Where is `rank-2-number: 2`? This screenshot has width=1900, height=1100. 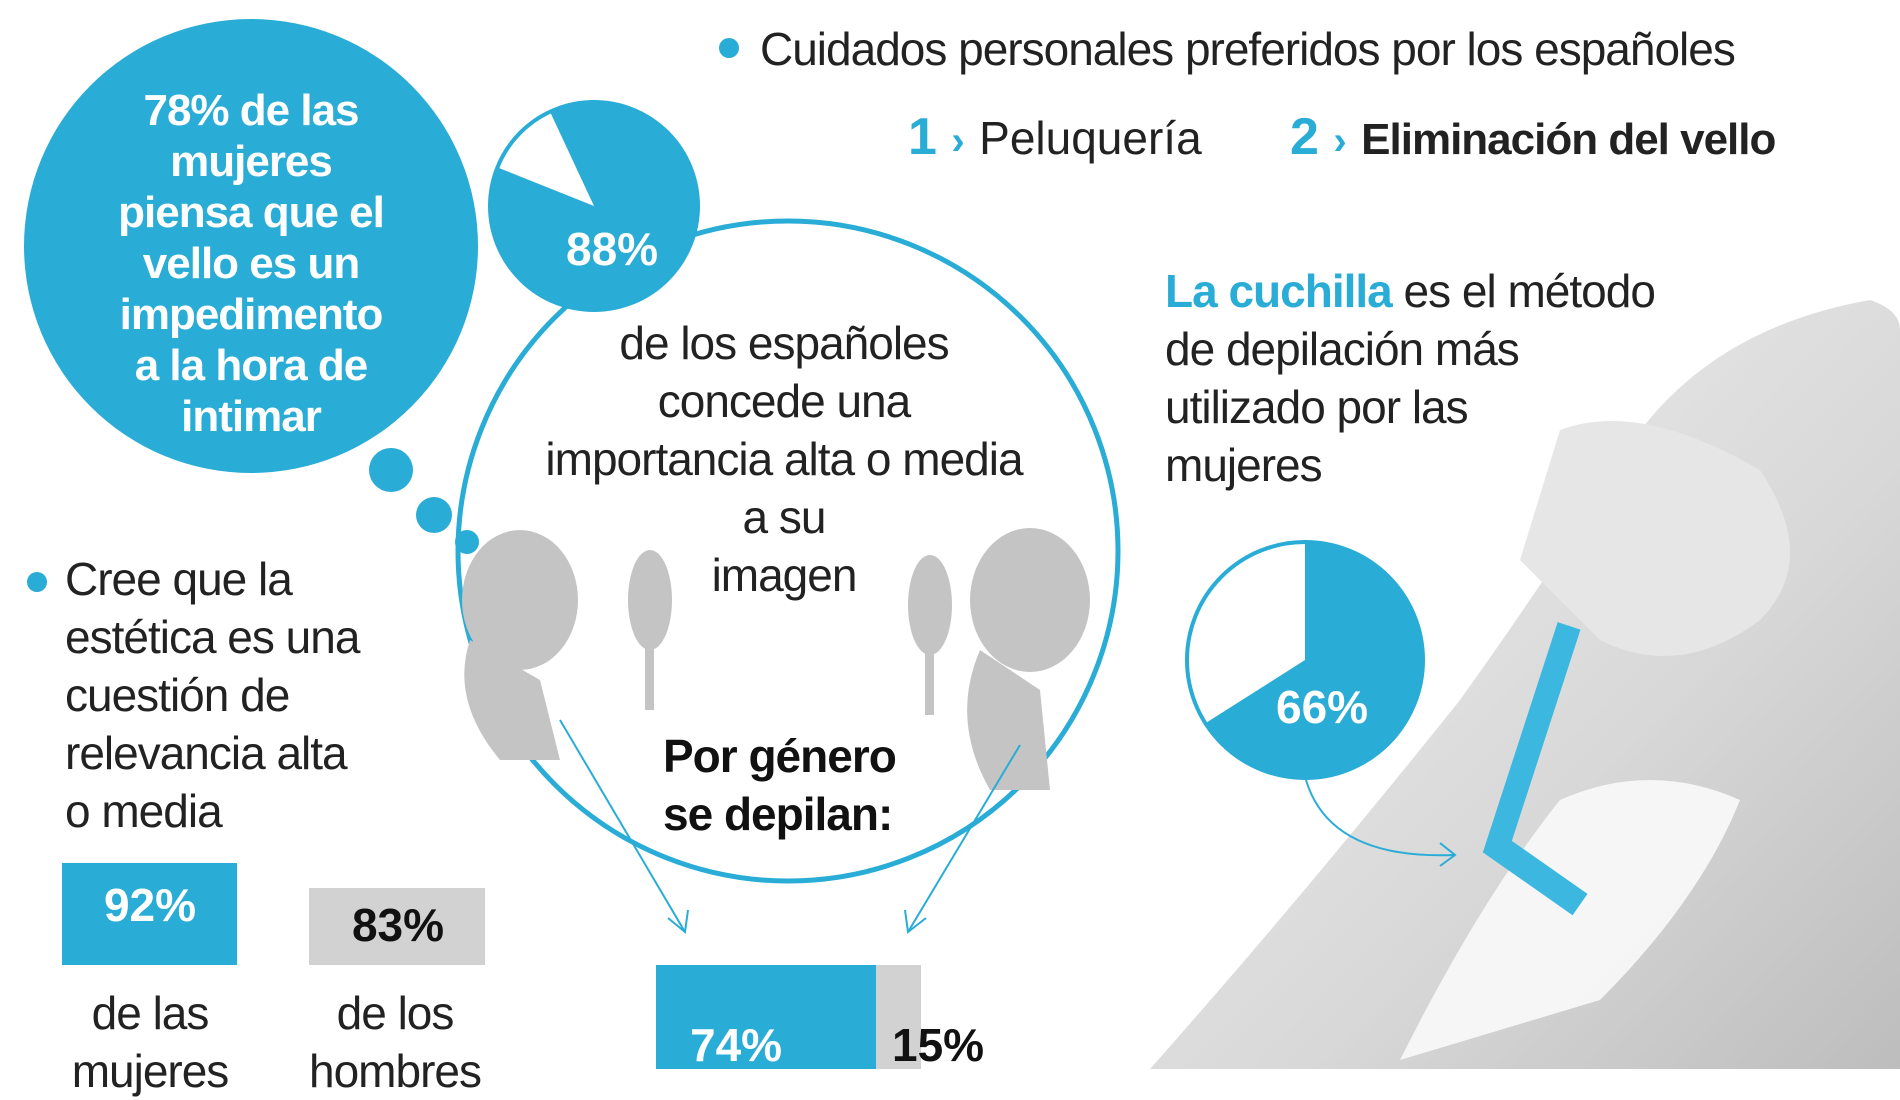
rank-2-number: 2 is located at coordinates (1304, 137).